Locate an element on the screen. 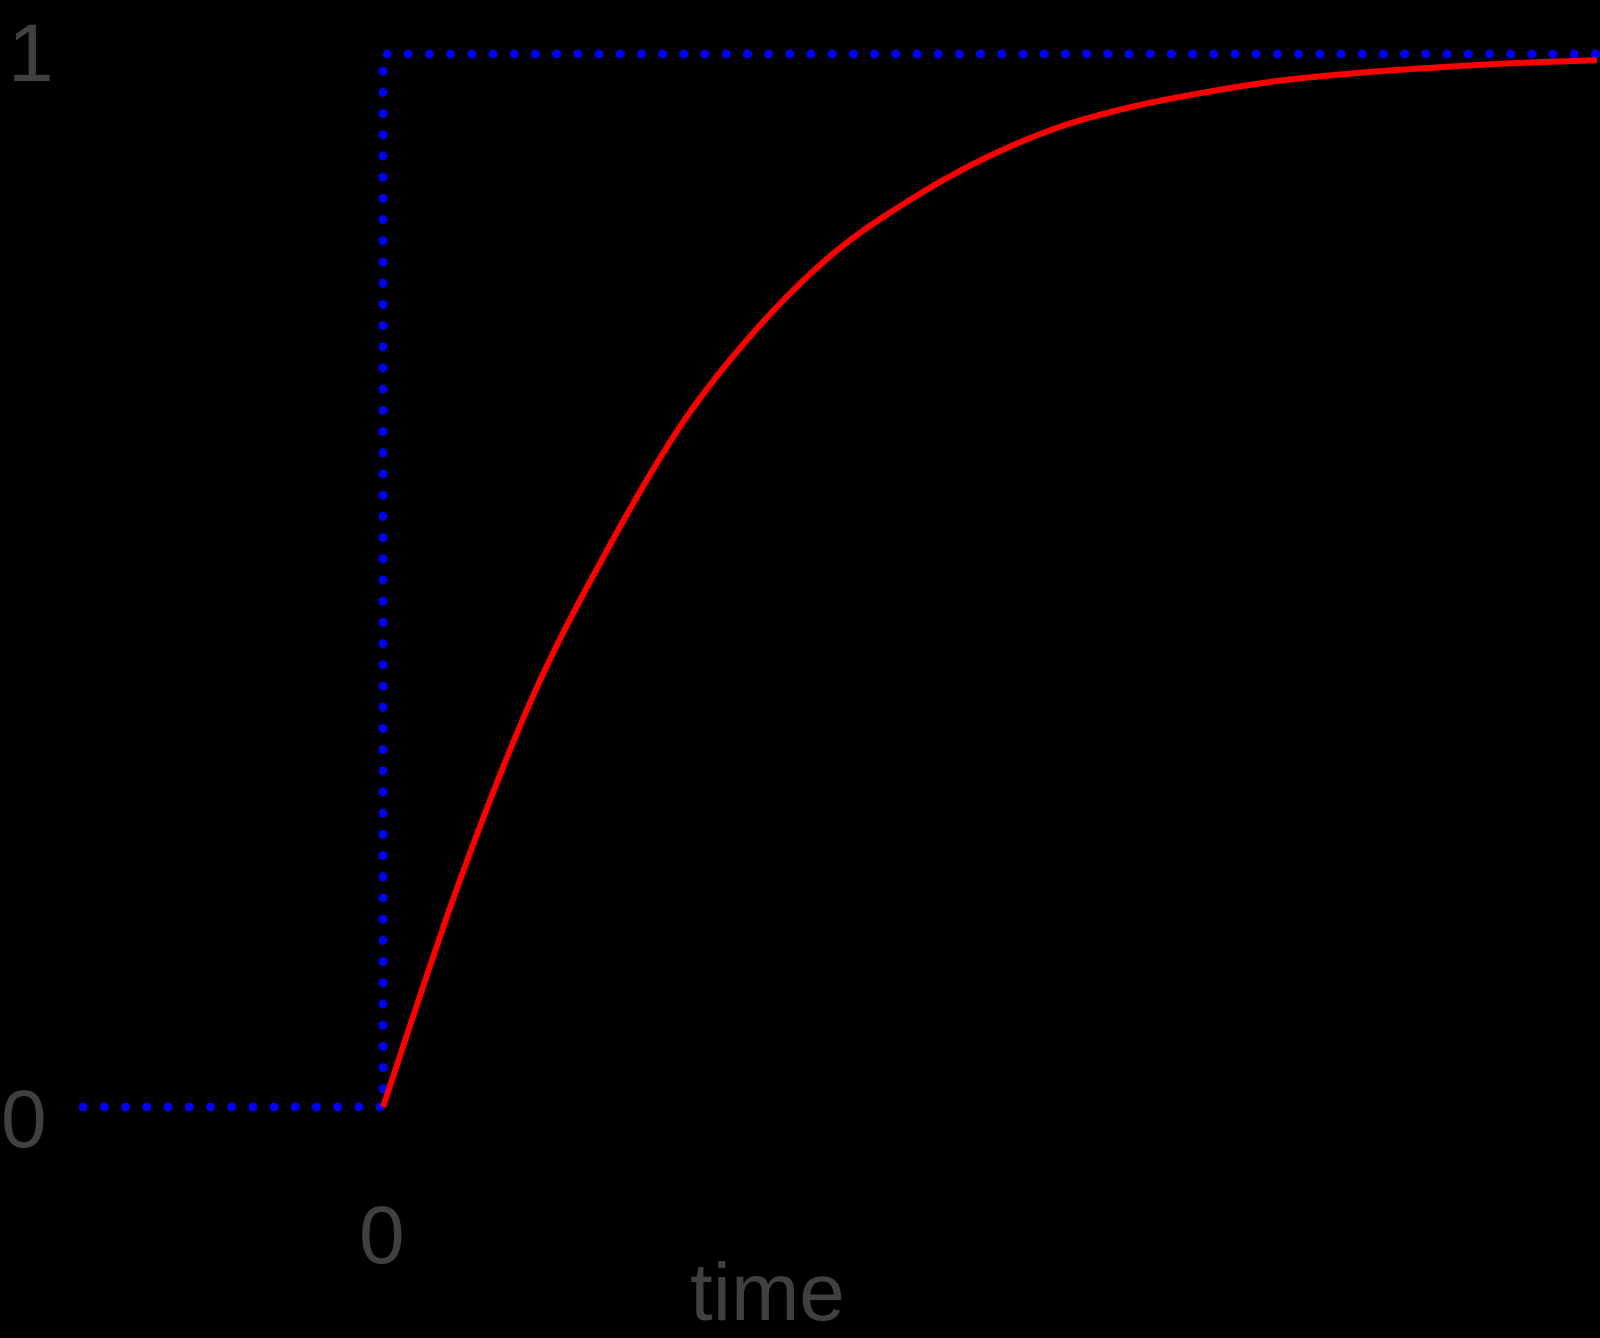 The image size is (1600, 1338). x-axis-label: time is located at coordinates (767, 1292).